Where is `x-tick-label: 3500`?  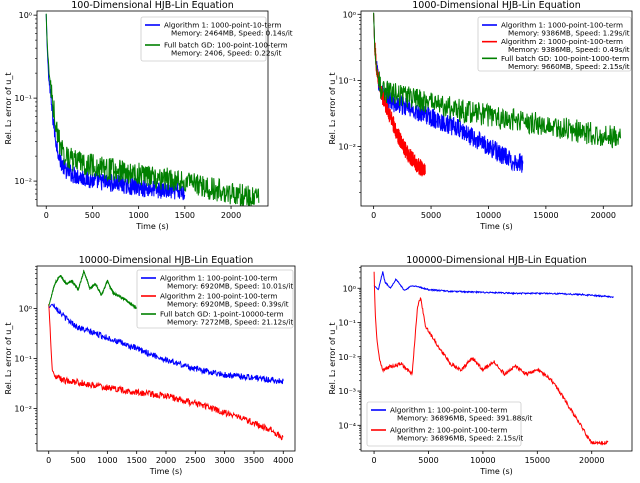 x-tick-label: 3500 is located at coordinates (254, 460).